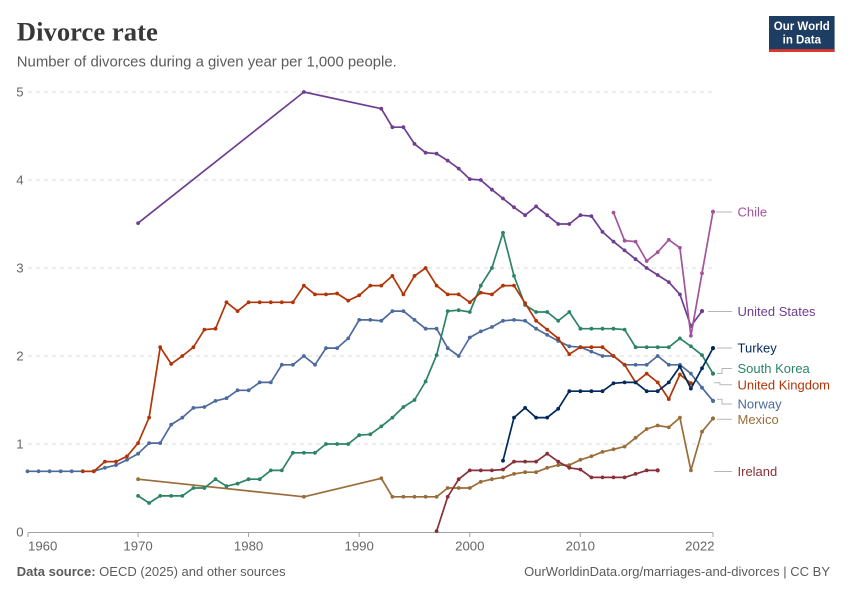 The image size is (850, 600). I want to click on svg-text: Mexico, so click(758, 419).